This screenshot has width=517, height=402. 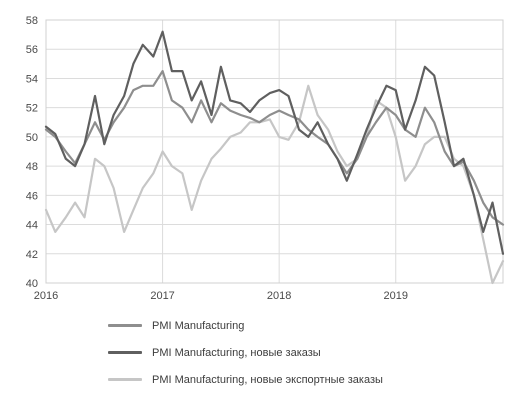 I want to click on x-tick-label: 2019, so click(x=396, y=296).